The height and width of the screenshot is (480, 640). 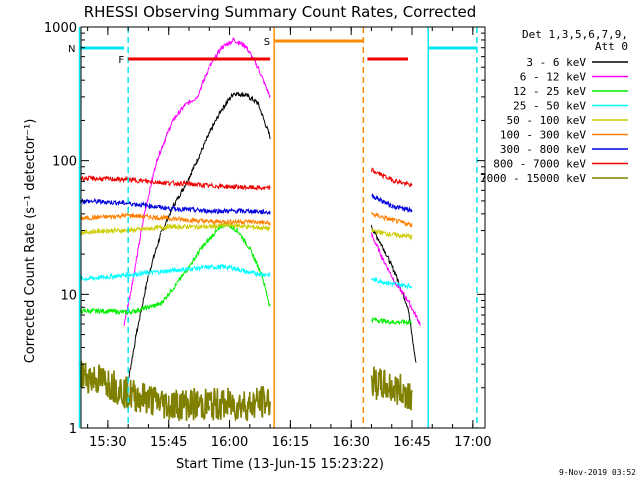 I want to click on x-tick-label: 15:45, so click(x=168, y=442).